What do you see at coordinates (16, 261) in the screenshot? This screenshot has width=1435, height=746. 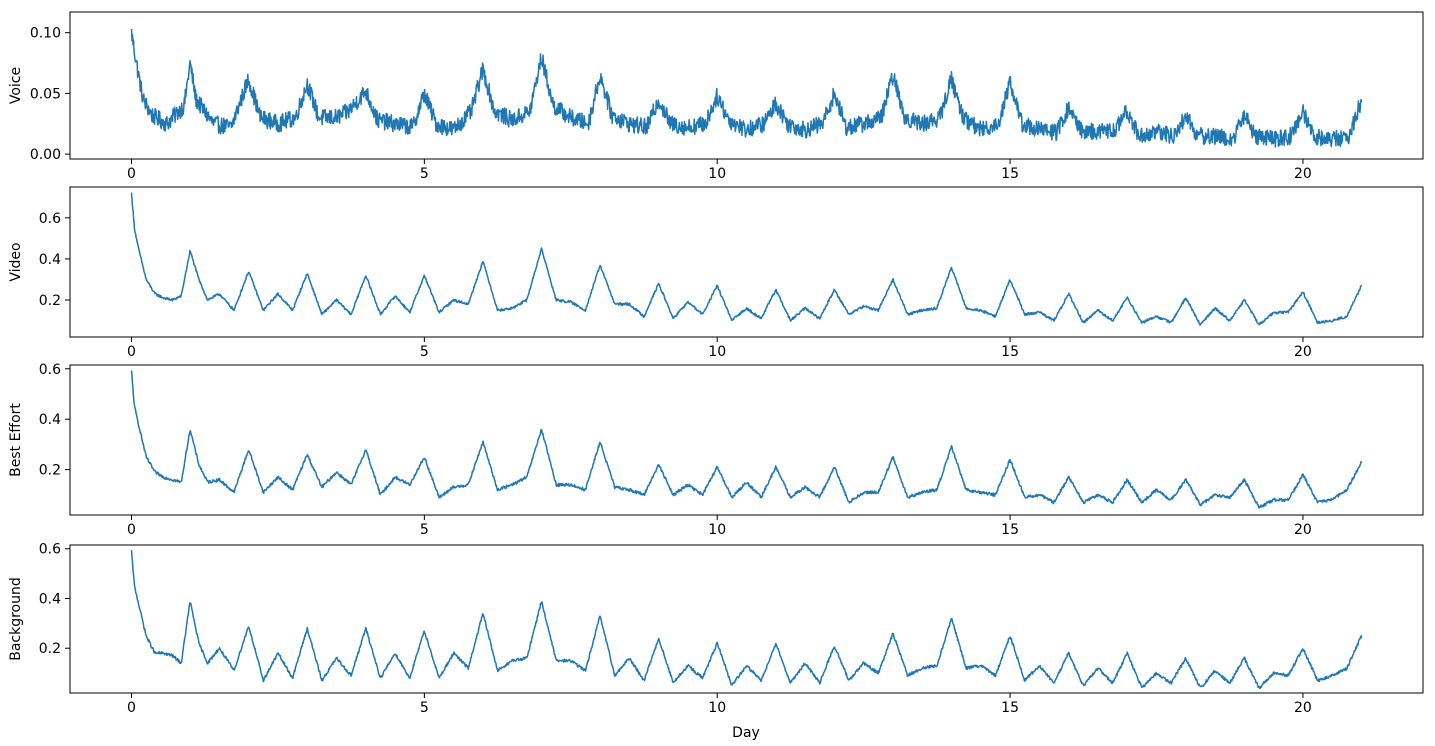 I see `video-y-axis-label: Video` at bounding box center [16, 261].